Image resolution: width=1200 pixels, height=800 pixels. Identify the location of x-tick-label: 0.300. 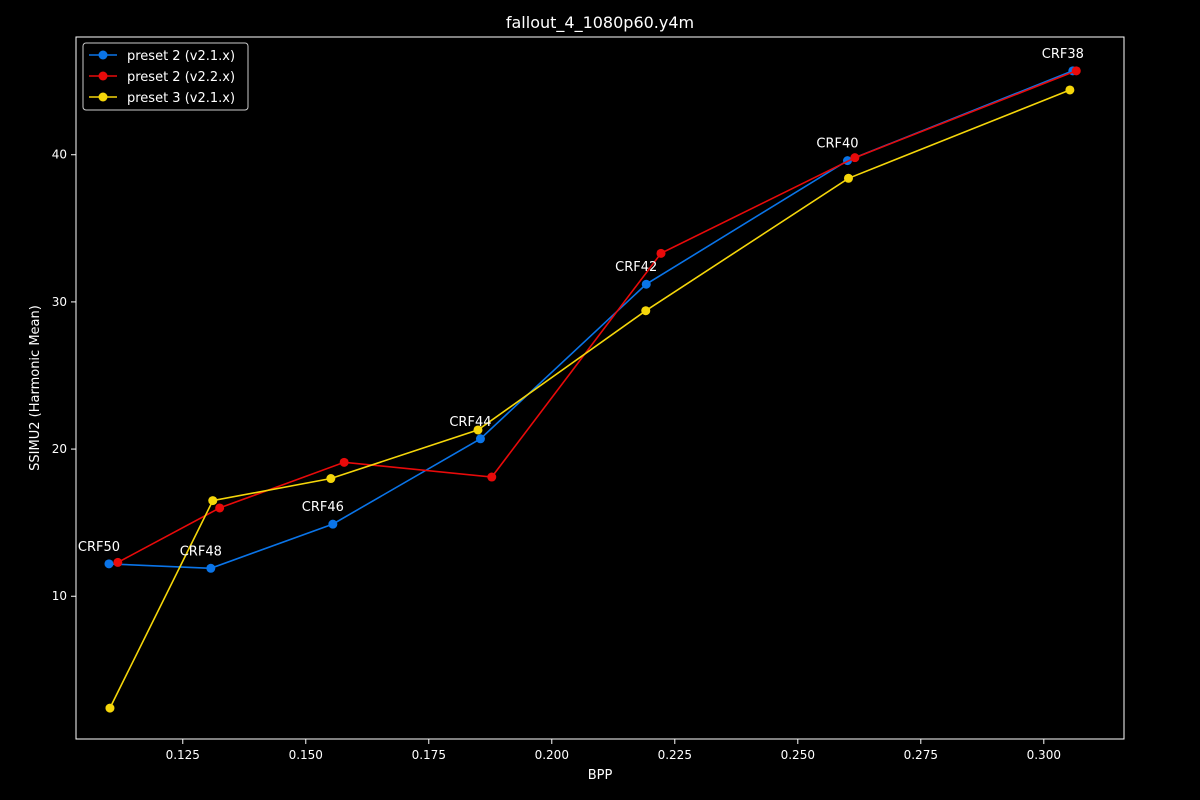
(1044, 755).